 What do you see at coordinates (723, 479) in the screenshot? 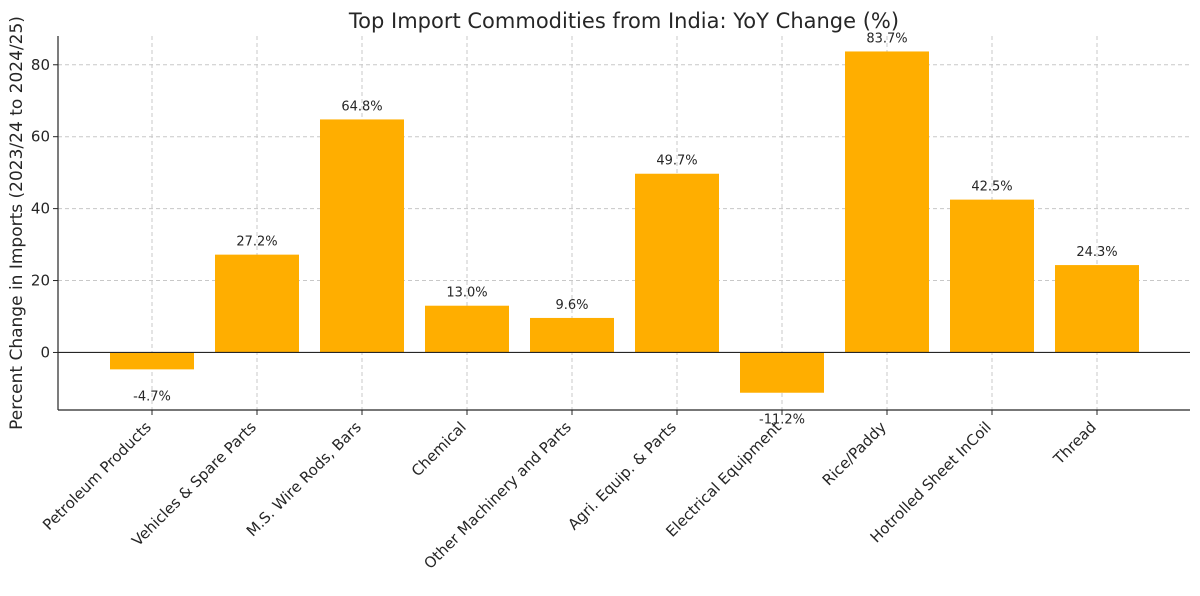
I see `x-tick-label: Electrical Equipment` at bounding box center [723, 479].